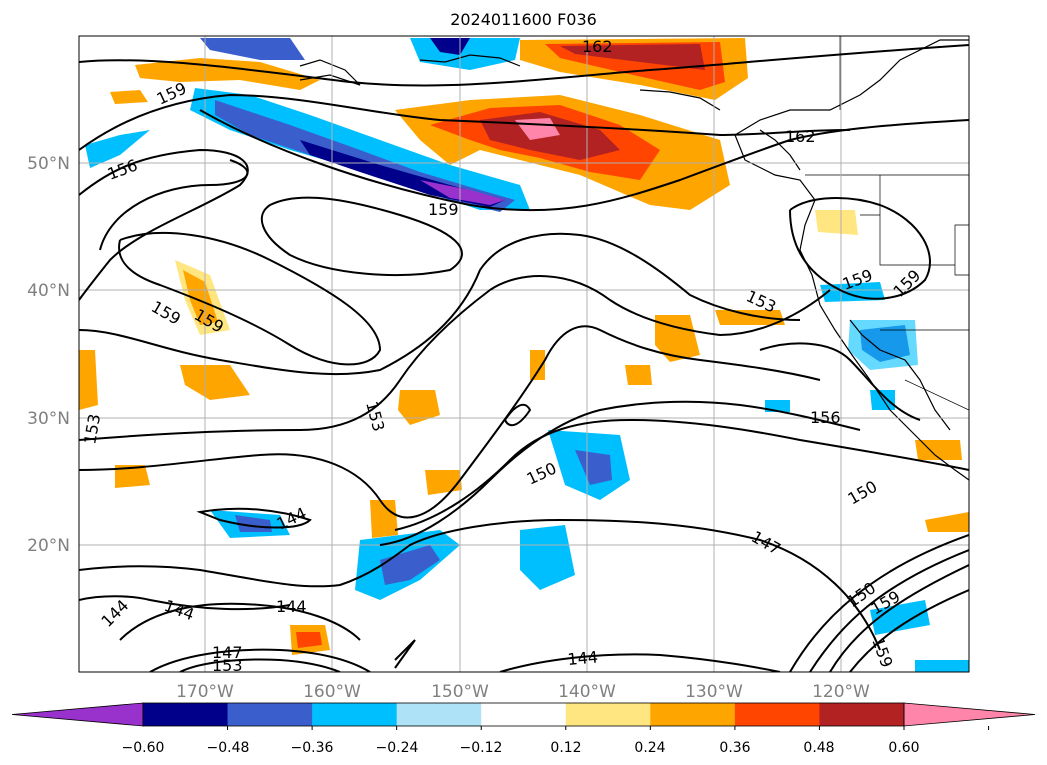 The height and width of the screenshot is (765, 1047). Describe the element at coordinates (460, 692) in the screenshot. I see `lon-label: 150°W` at that location.